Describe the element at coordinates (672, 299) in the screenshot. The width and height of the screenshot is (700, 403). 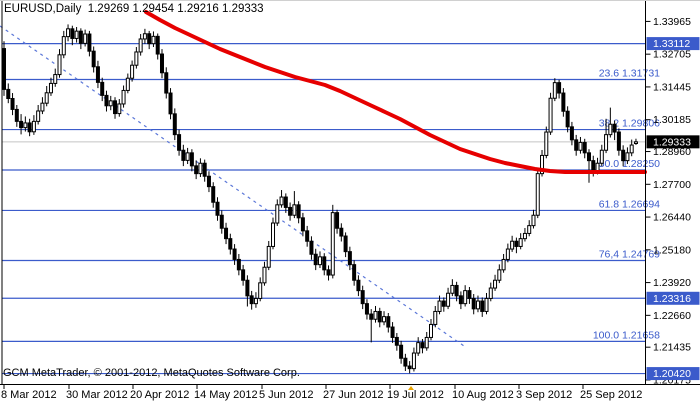
I see `price-tag-label: 1.23316` at that location.